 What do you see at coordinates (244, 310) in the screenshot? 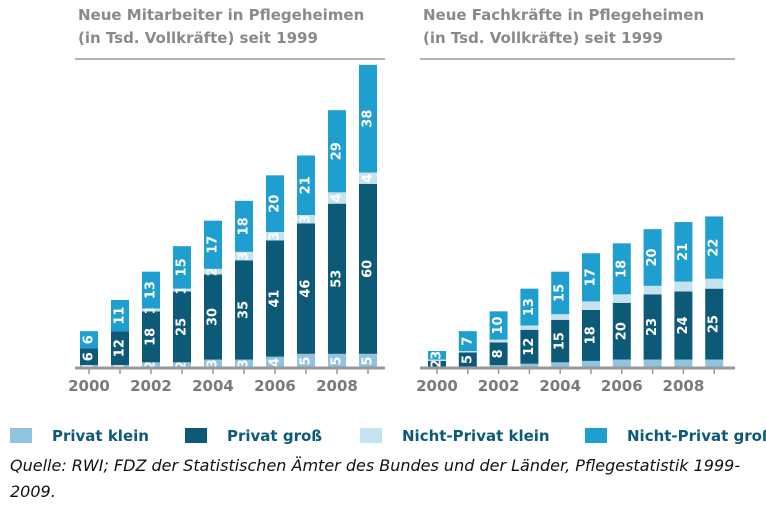
I see `data-label: 35` at bounding box center [244, 310].